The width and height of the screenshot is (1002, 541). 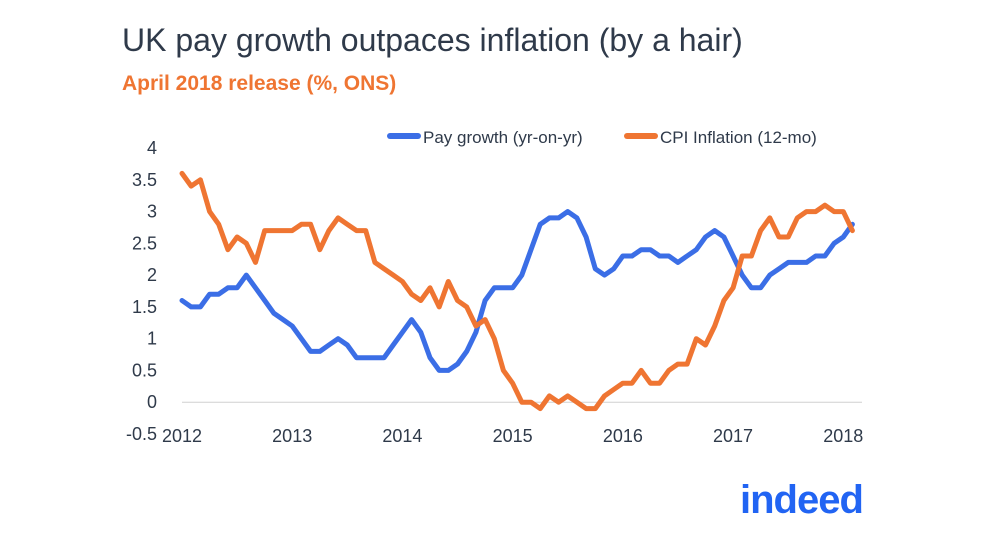 I want to click on y-tick-label: 3.5, so click(x=144, y=180).